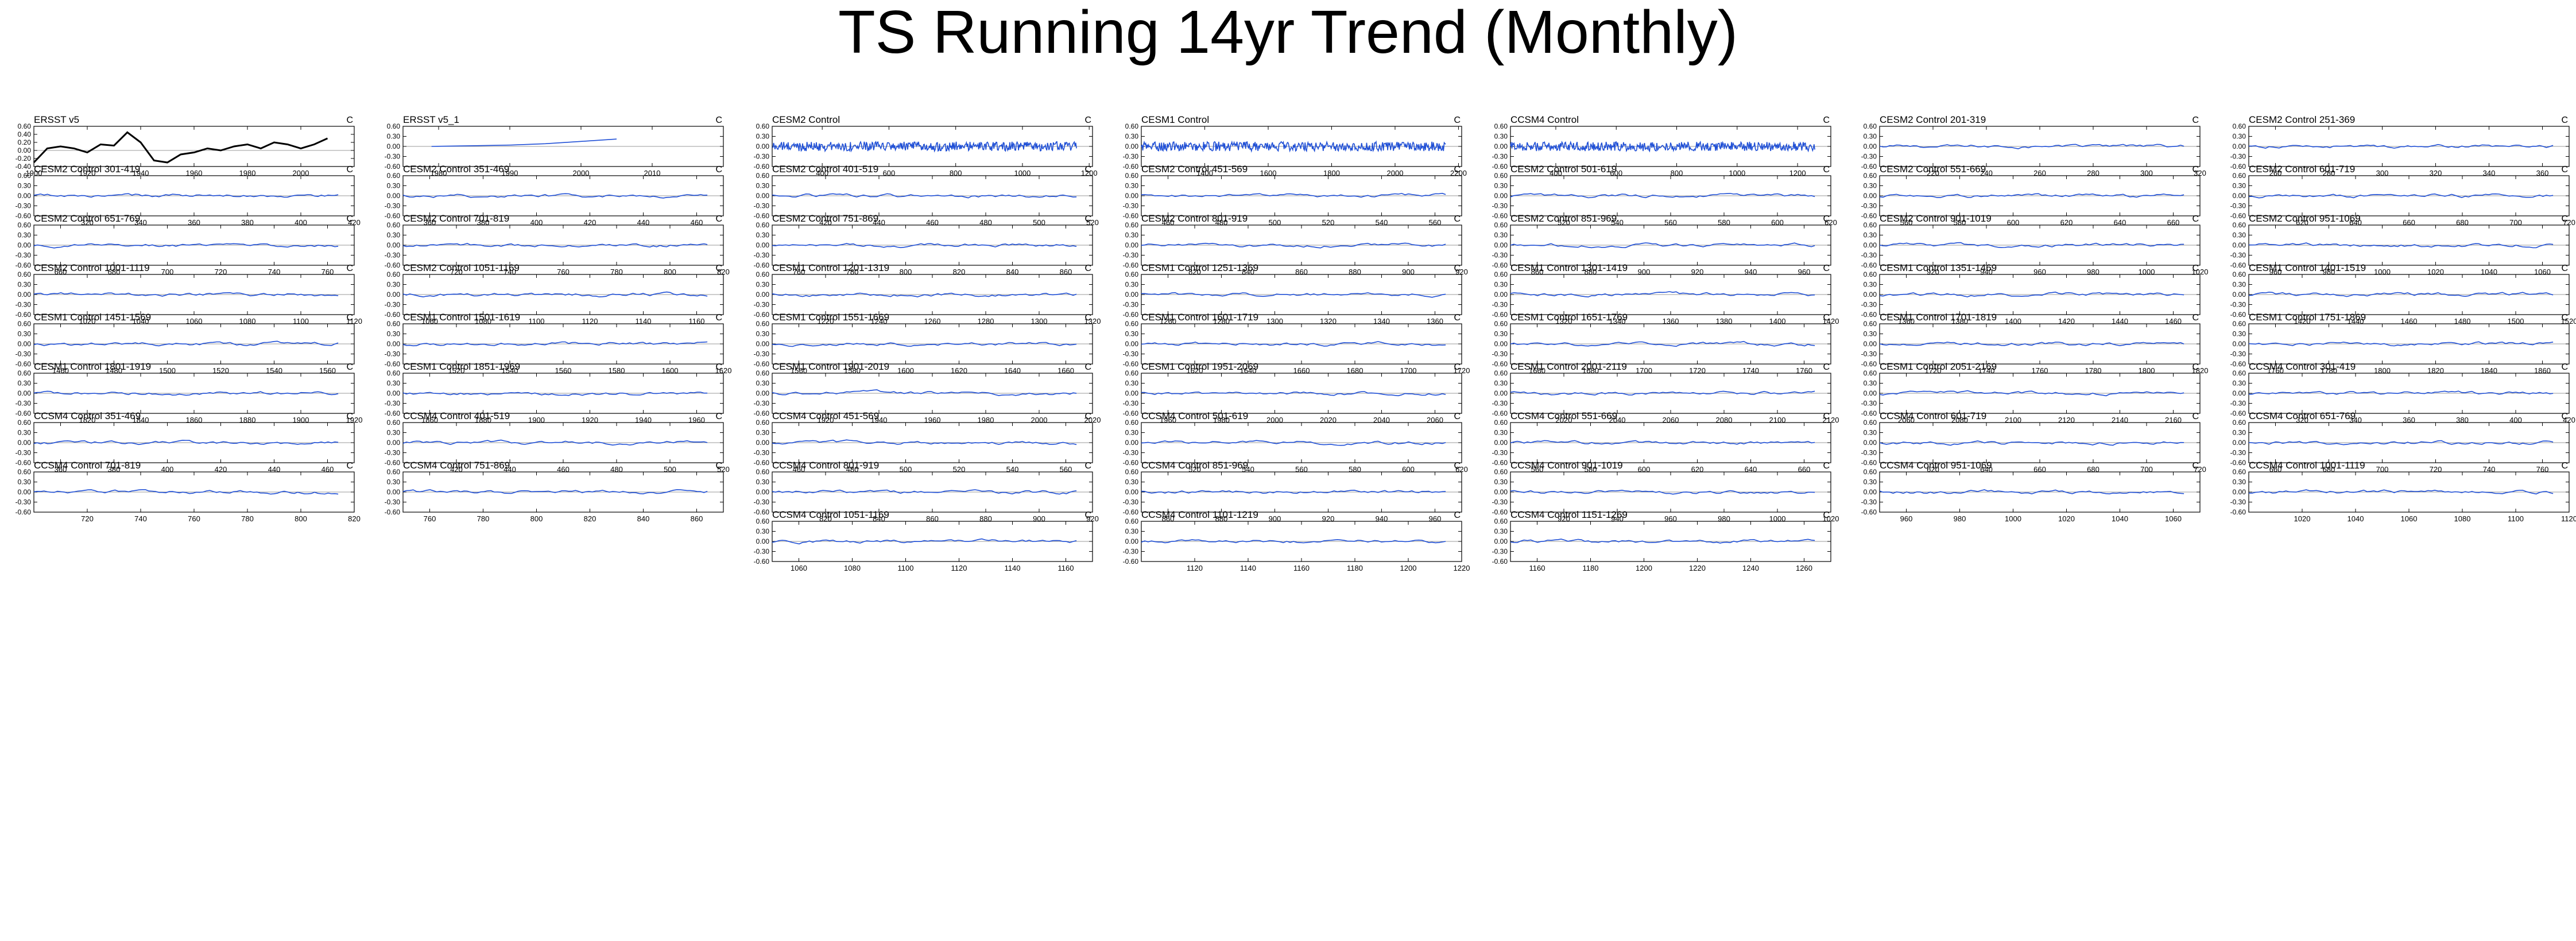 This screenshot has width=2576, height=941. Describe the element at coordinates (1039, 322) in the screenshot. I see `x-tick-label: 1300` at that location.